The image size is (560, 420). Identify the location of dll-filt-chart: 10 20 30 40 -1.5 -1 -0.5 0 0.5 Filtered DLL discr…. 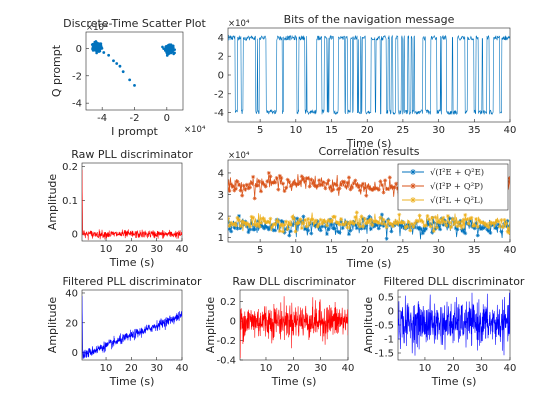
(443, 331).